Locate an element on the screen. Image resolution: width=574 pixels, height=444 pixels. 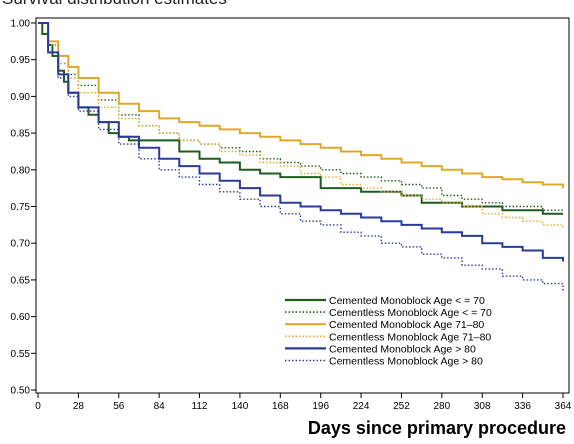
x-axis-label: Days since primary procedure is located at coordinates (437, 428).